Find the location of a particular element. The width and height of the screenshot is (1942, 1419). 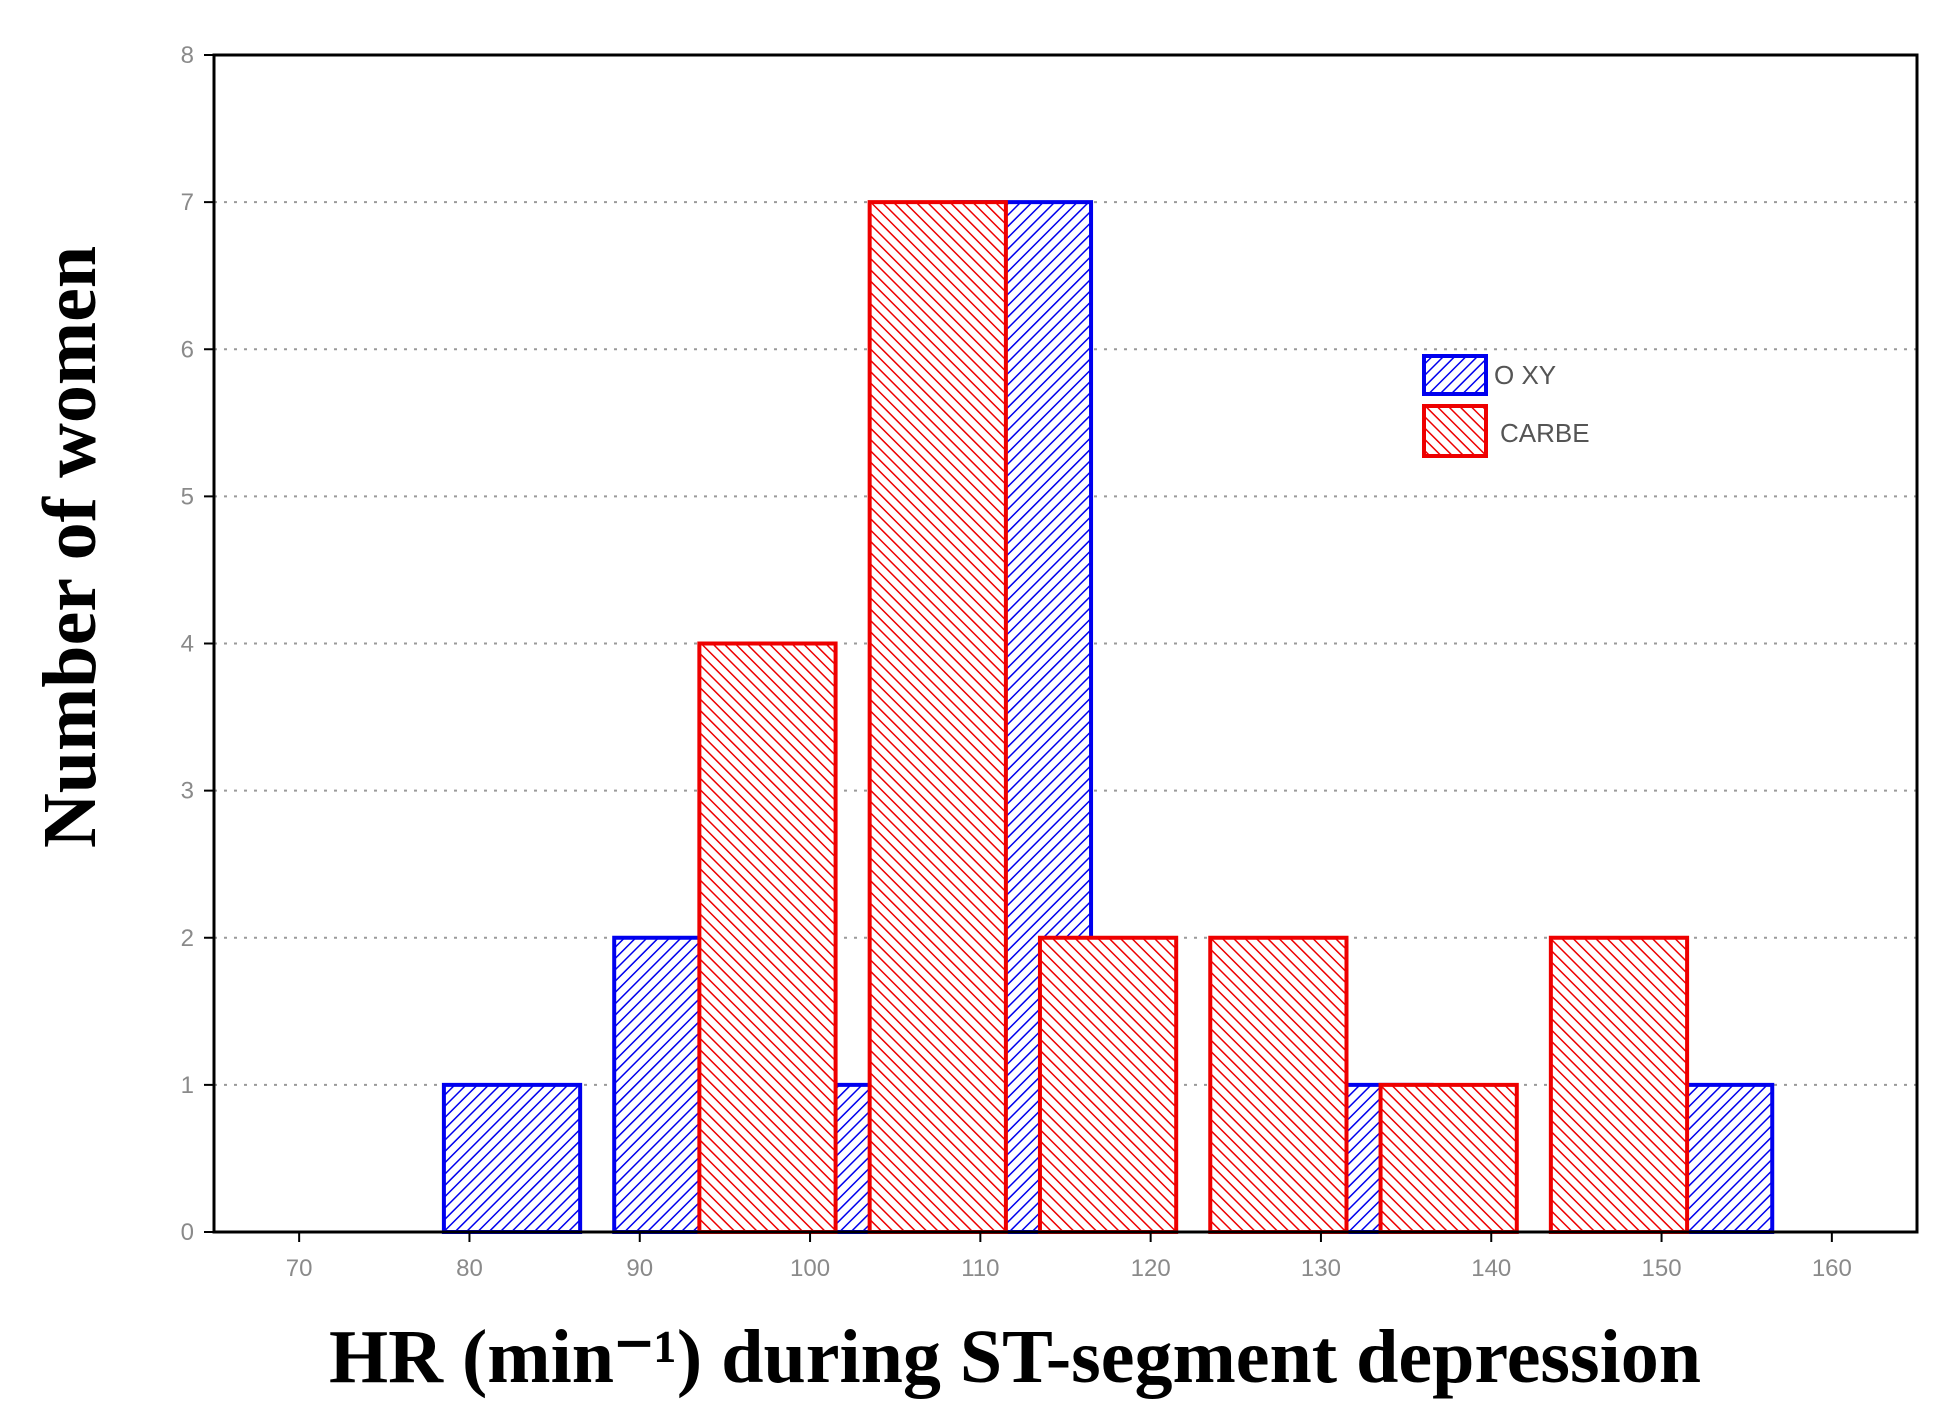

legend-swatch-carbe is located at coordinates (1455, 431).